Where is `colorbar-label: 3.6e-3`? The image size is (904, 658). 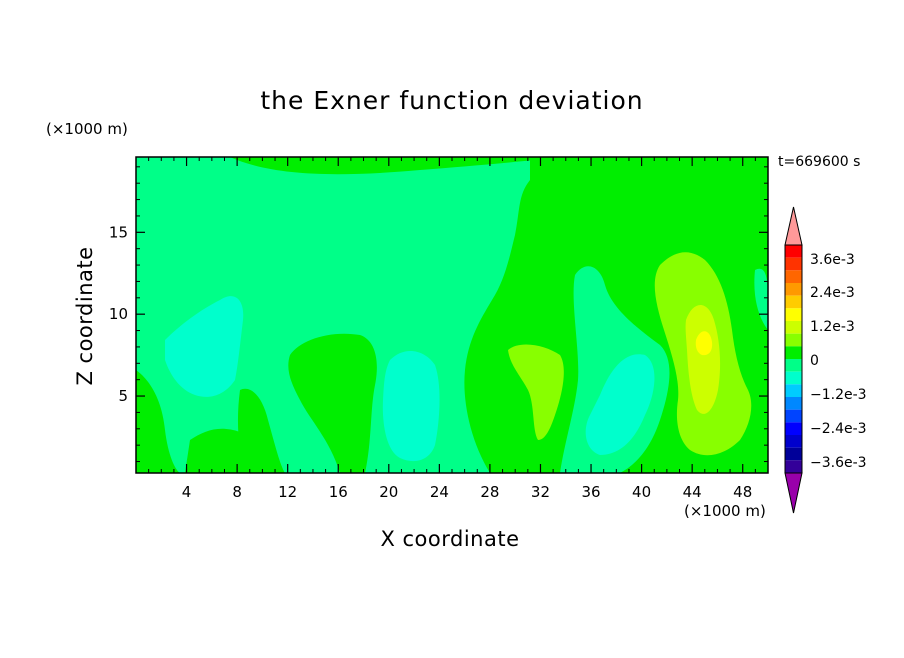 colorbar-label: 3.6e-3 is located at coordinates (832, 260).